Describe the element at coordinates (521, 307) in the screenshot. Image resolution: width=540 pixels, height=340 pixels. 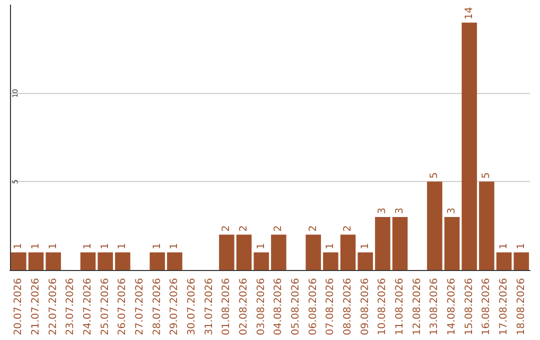
I see `x-tick-label: 18.08.2026` at that location.